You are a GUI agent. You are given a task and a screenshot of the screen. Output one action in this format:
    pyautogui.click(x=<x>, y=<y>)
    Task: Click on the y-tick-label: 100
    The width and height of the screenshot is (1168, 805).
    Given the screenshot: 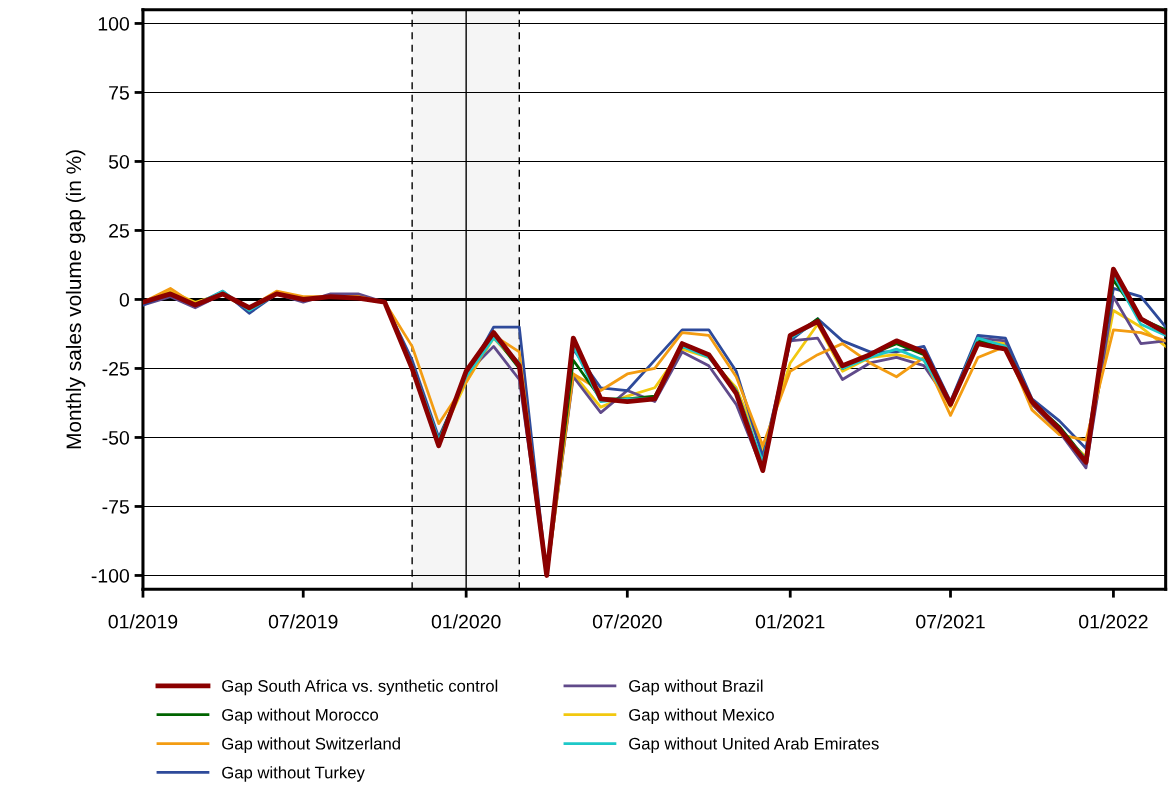 What is the action you would take?
    pyautogui.click(x=114, y=23)
    